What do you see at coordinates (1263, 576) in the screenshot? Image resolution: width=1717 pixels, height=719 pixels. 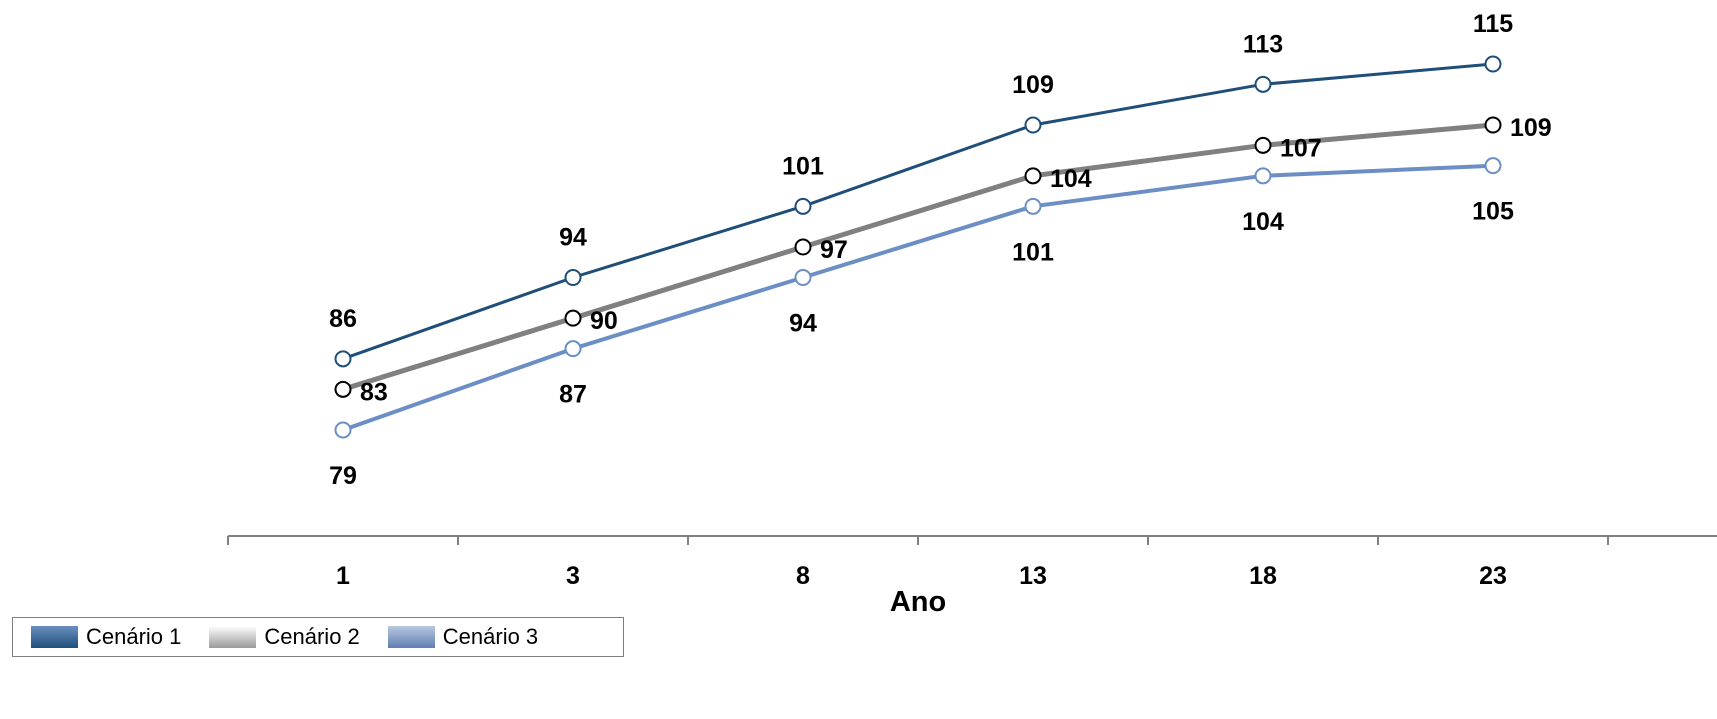 I see `x-tick-label: 18` at bounding box center [1263, 576].